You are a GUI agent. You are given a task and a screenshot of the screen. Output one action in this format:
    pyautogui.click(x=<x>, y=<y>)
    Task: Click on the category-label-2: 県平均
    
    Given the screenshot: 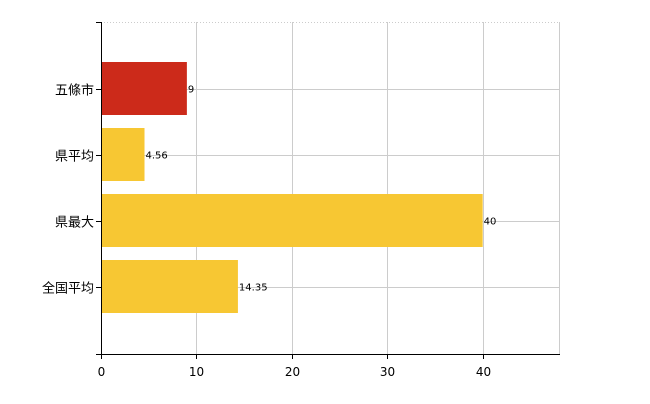 What is the action you would take?
    pyautogui.click(x=74, y=157)
    